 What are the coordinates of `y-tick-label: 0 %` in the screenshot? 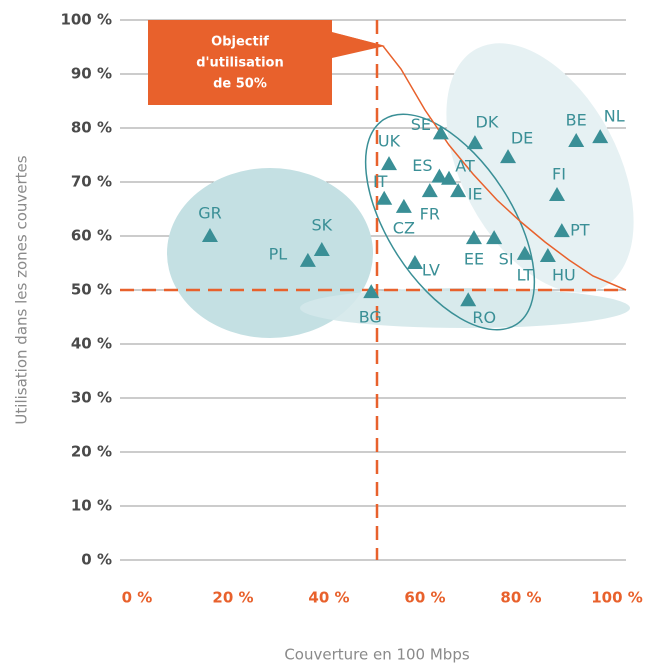 It's located at (96, 560).